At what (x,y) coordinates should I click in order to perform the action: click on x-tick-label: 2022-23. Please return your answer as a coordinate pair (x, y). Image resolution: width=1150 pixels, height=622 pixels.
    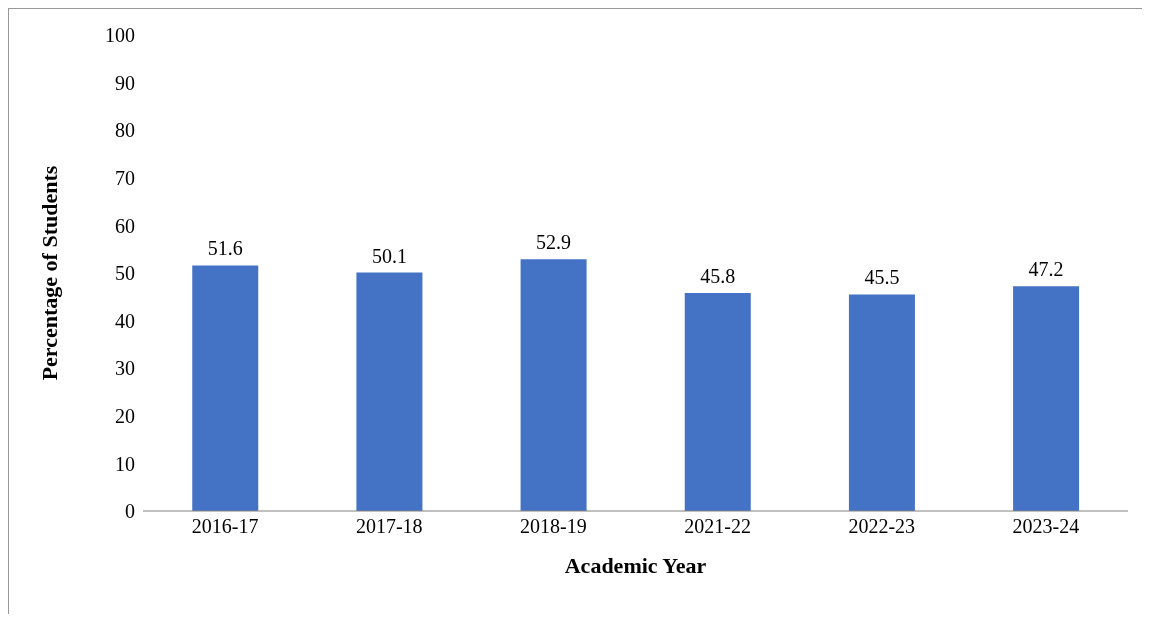
    Looking at the image, I should click on (882, 526).